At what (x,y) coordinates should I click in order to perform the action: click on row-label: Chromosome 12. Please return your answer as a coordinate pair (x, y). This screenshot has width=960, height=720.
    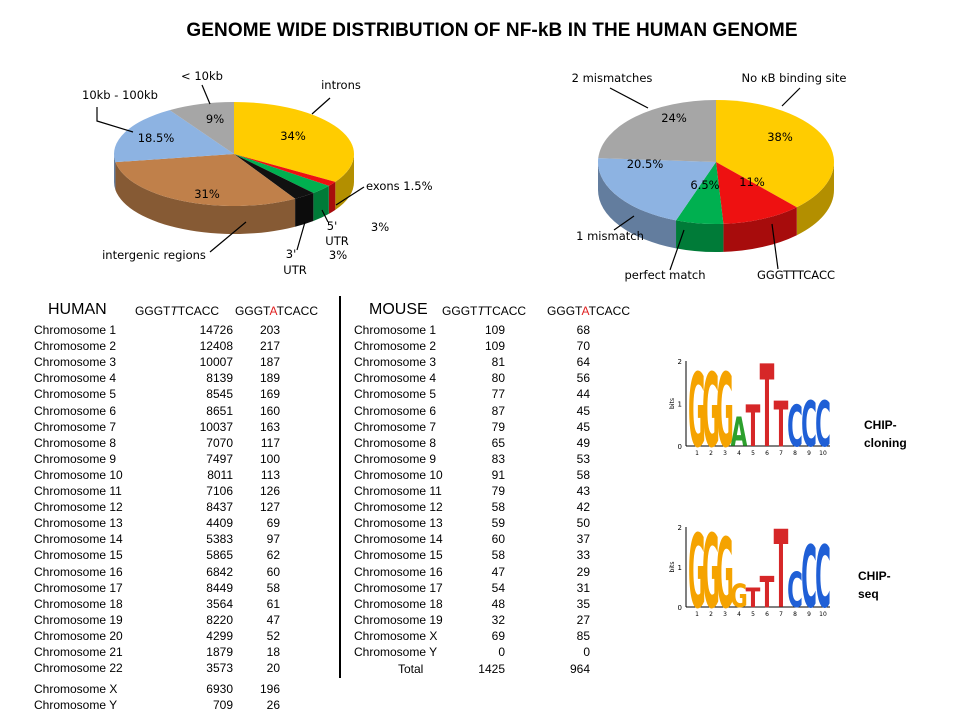
    Looking at the image, I should click on (78, 507).